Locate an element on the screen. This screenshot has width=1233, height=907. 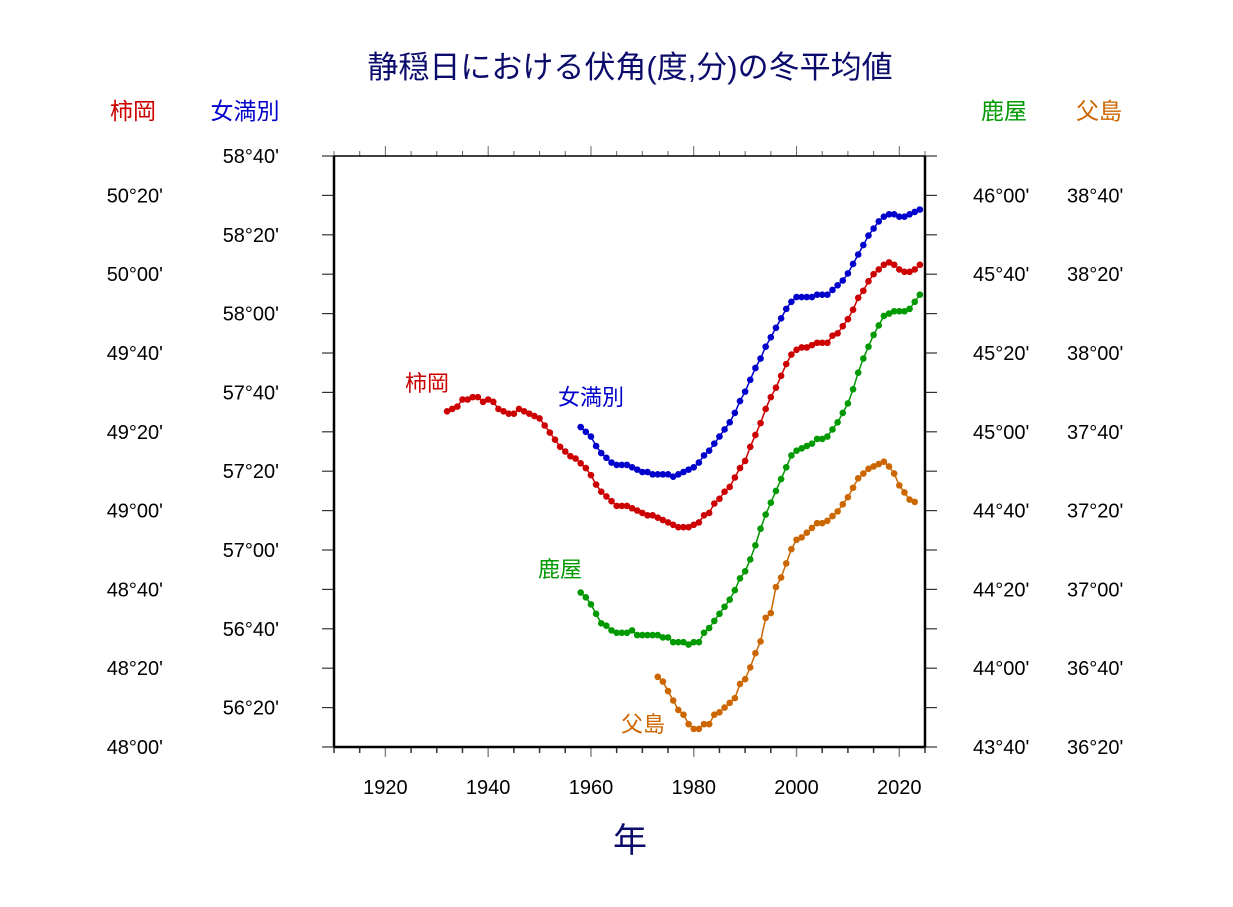
y-tick-label: 43°40' is located at coordinates (1001, 748).